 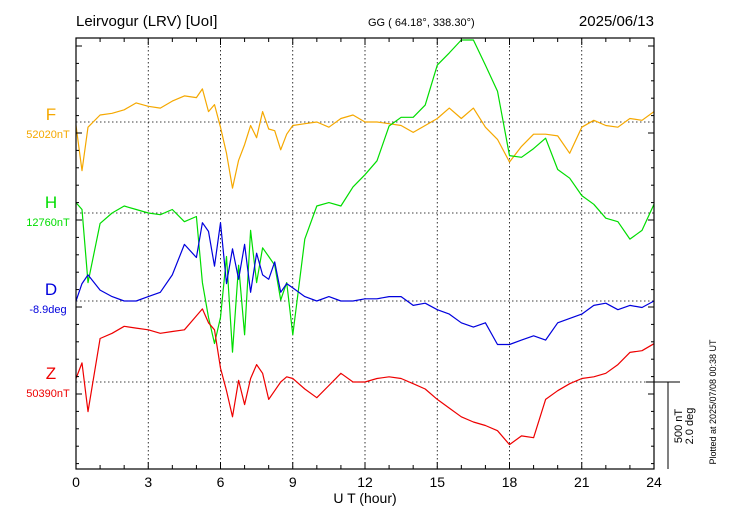 I want to click on x-tick-label: 9, so click(x=293, y=482).